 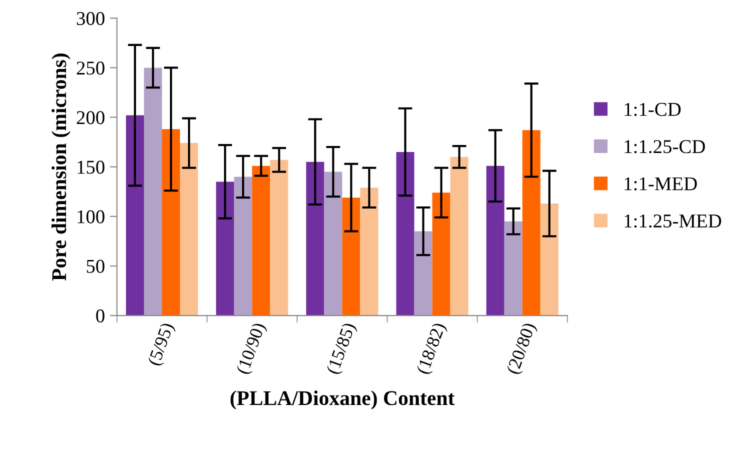 I want to click on x-axis-title: (PLLA/Dioxane) Content, so click(x=342, y=400).